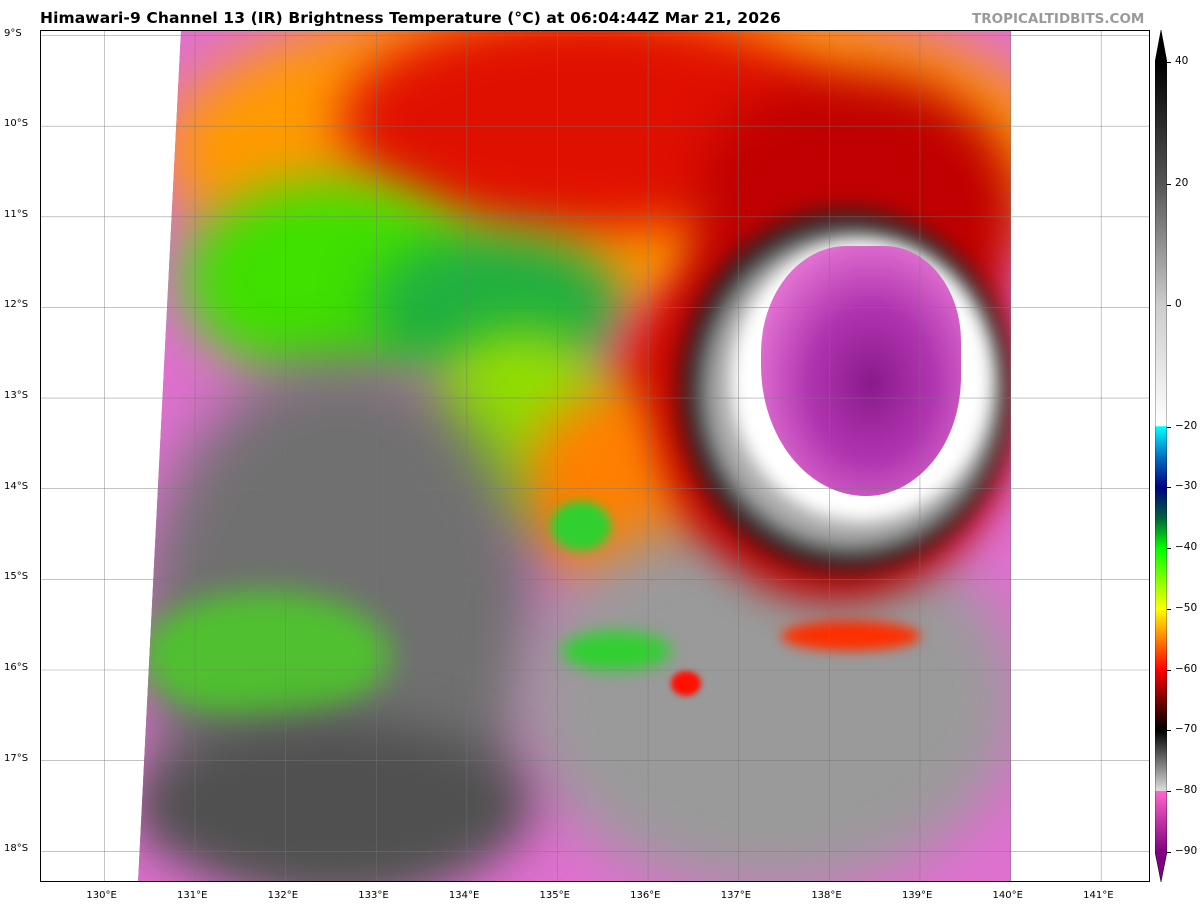 The image size is (1200, 906). What do you see at coordinates (1186, 547) in the screenshot?
I see `colorbar-label: −40` at bounding box center [1186, 547].